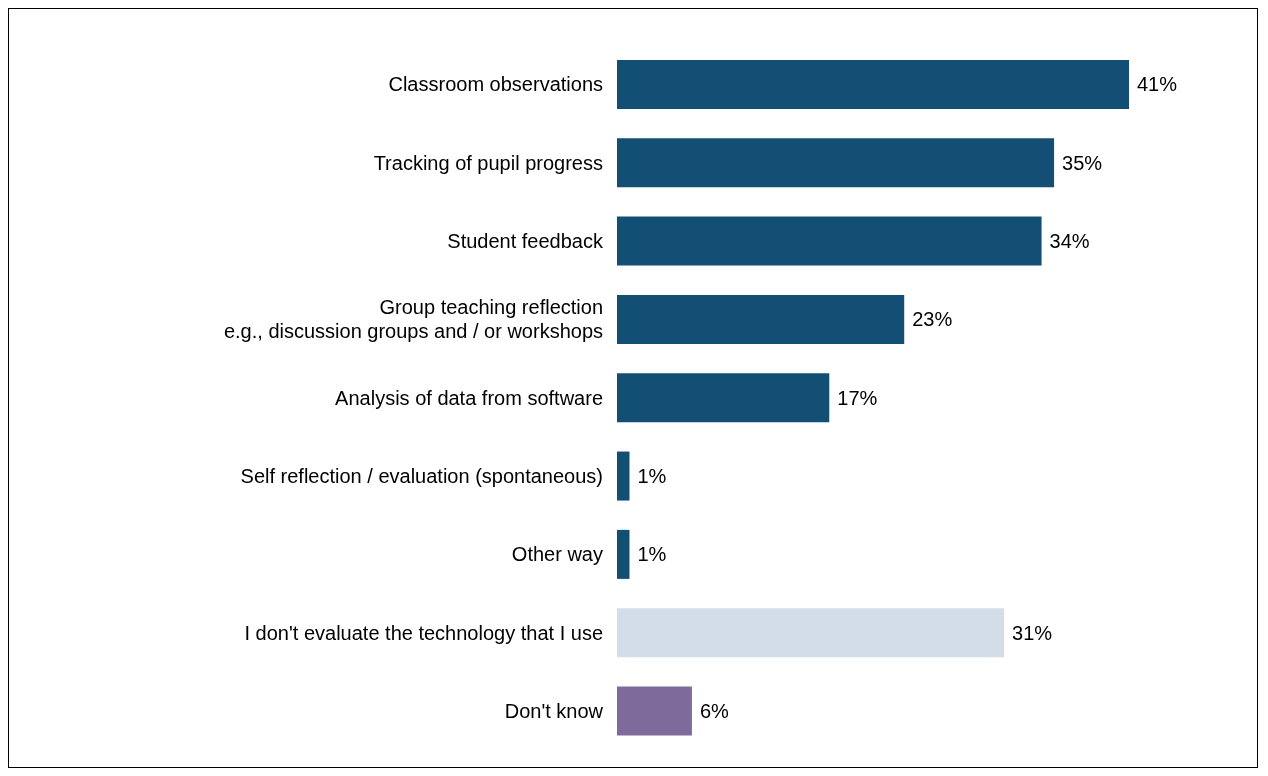 Image resolution: width=1268 pixels, height=776 pixels. Describe the element at coordinates (488, 162) in the screenshot. I see `y-tick-label: Tracking of pupil progress` at that location.